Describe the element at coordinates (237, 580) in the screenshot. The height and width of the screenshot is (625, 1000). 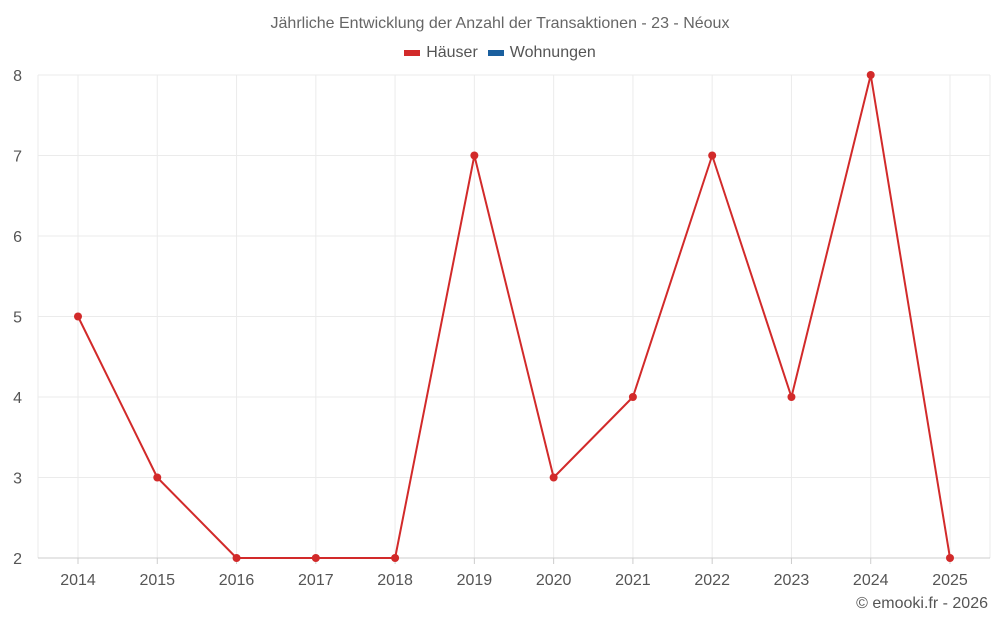
I see `x-tick-label: 2016` at that location.